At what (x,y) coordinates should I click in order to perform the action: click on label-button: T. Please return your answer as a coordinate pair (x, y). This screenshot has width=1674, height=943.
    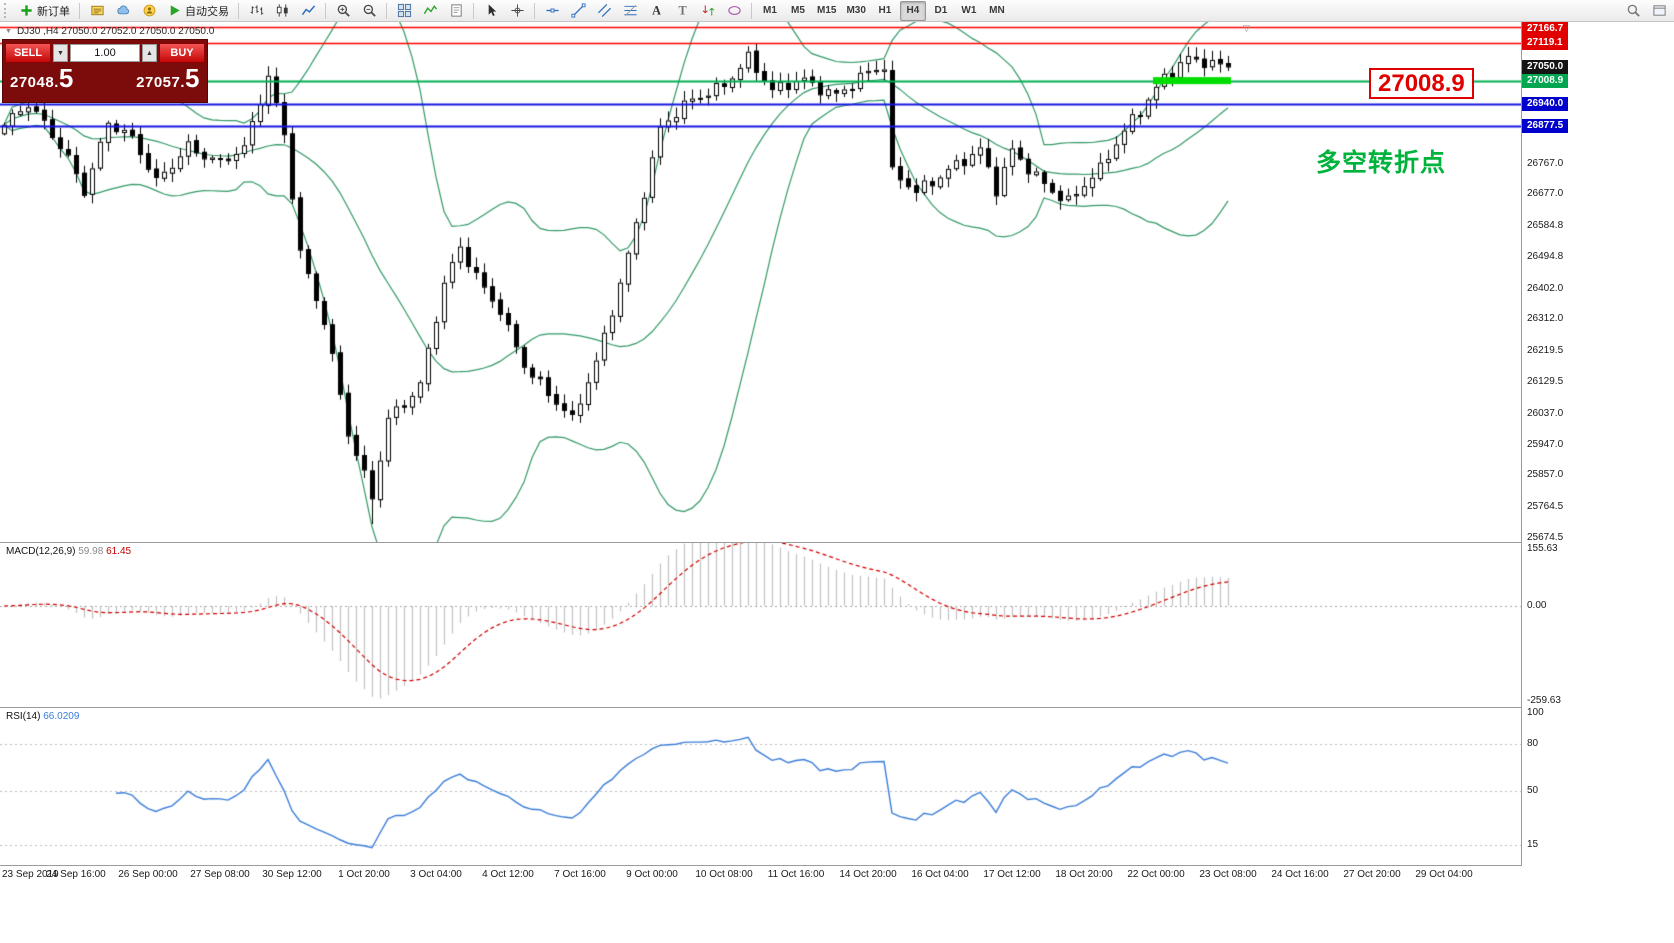
    Looking at the image, I should click on (682, 11).